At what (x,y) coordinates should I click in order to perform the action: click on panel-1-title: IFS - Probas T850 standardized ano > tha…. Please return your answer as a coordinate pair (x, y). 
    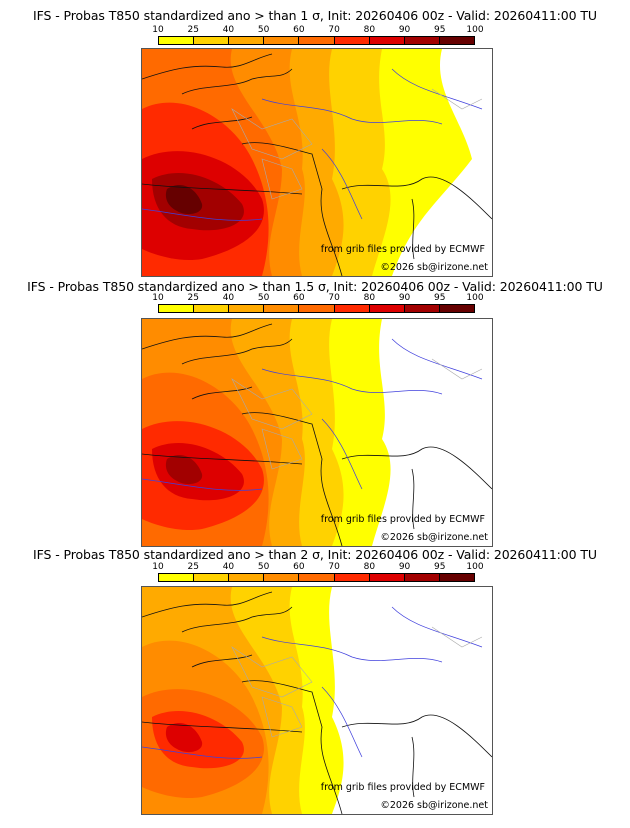
    Looking at the image, I should click on (315, 15).